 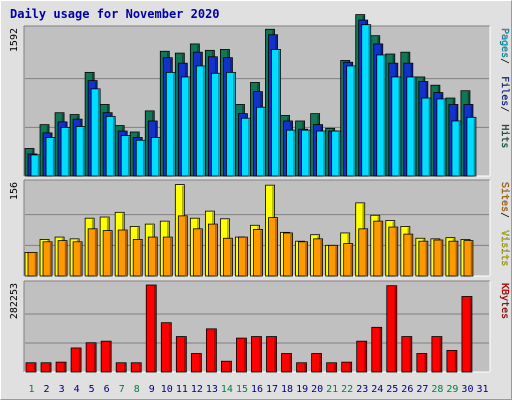 What do you see at coordinates (14, 40) in the screenshot?
I see `requests-panel-ymax-label: 1592` at bounding box center [14, 40].